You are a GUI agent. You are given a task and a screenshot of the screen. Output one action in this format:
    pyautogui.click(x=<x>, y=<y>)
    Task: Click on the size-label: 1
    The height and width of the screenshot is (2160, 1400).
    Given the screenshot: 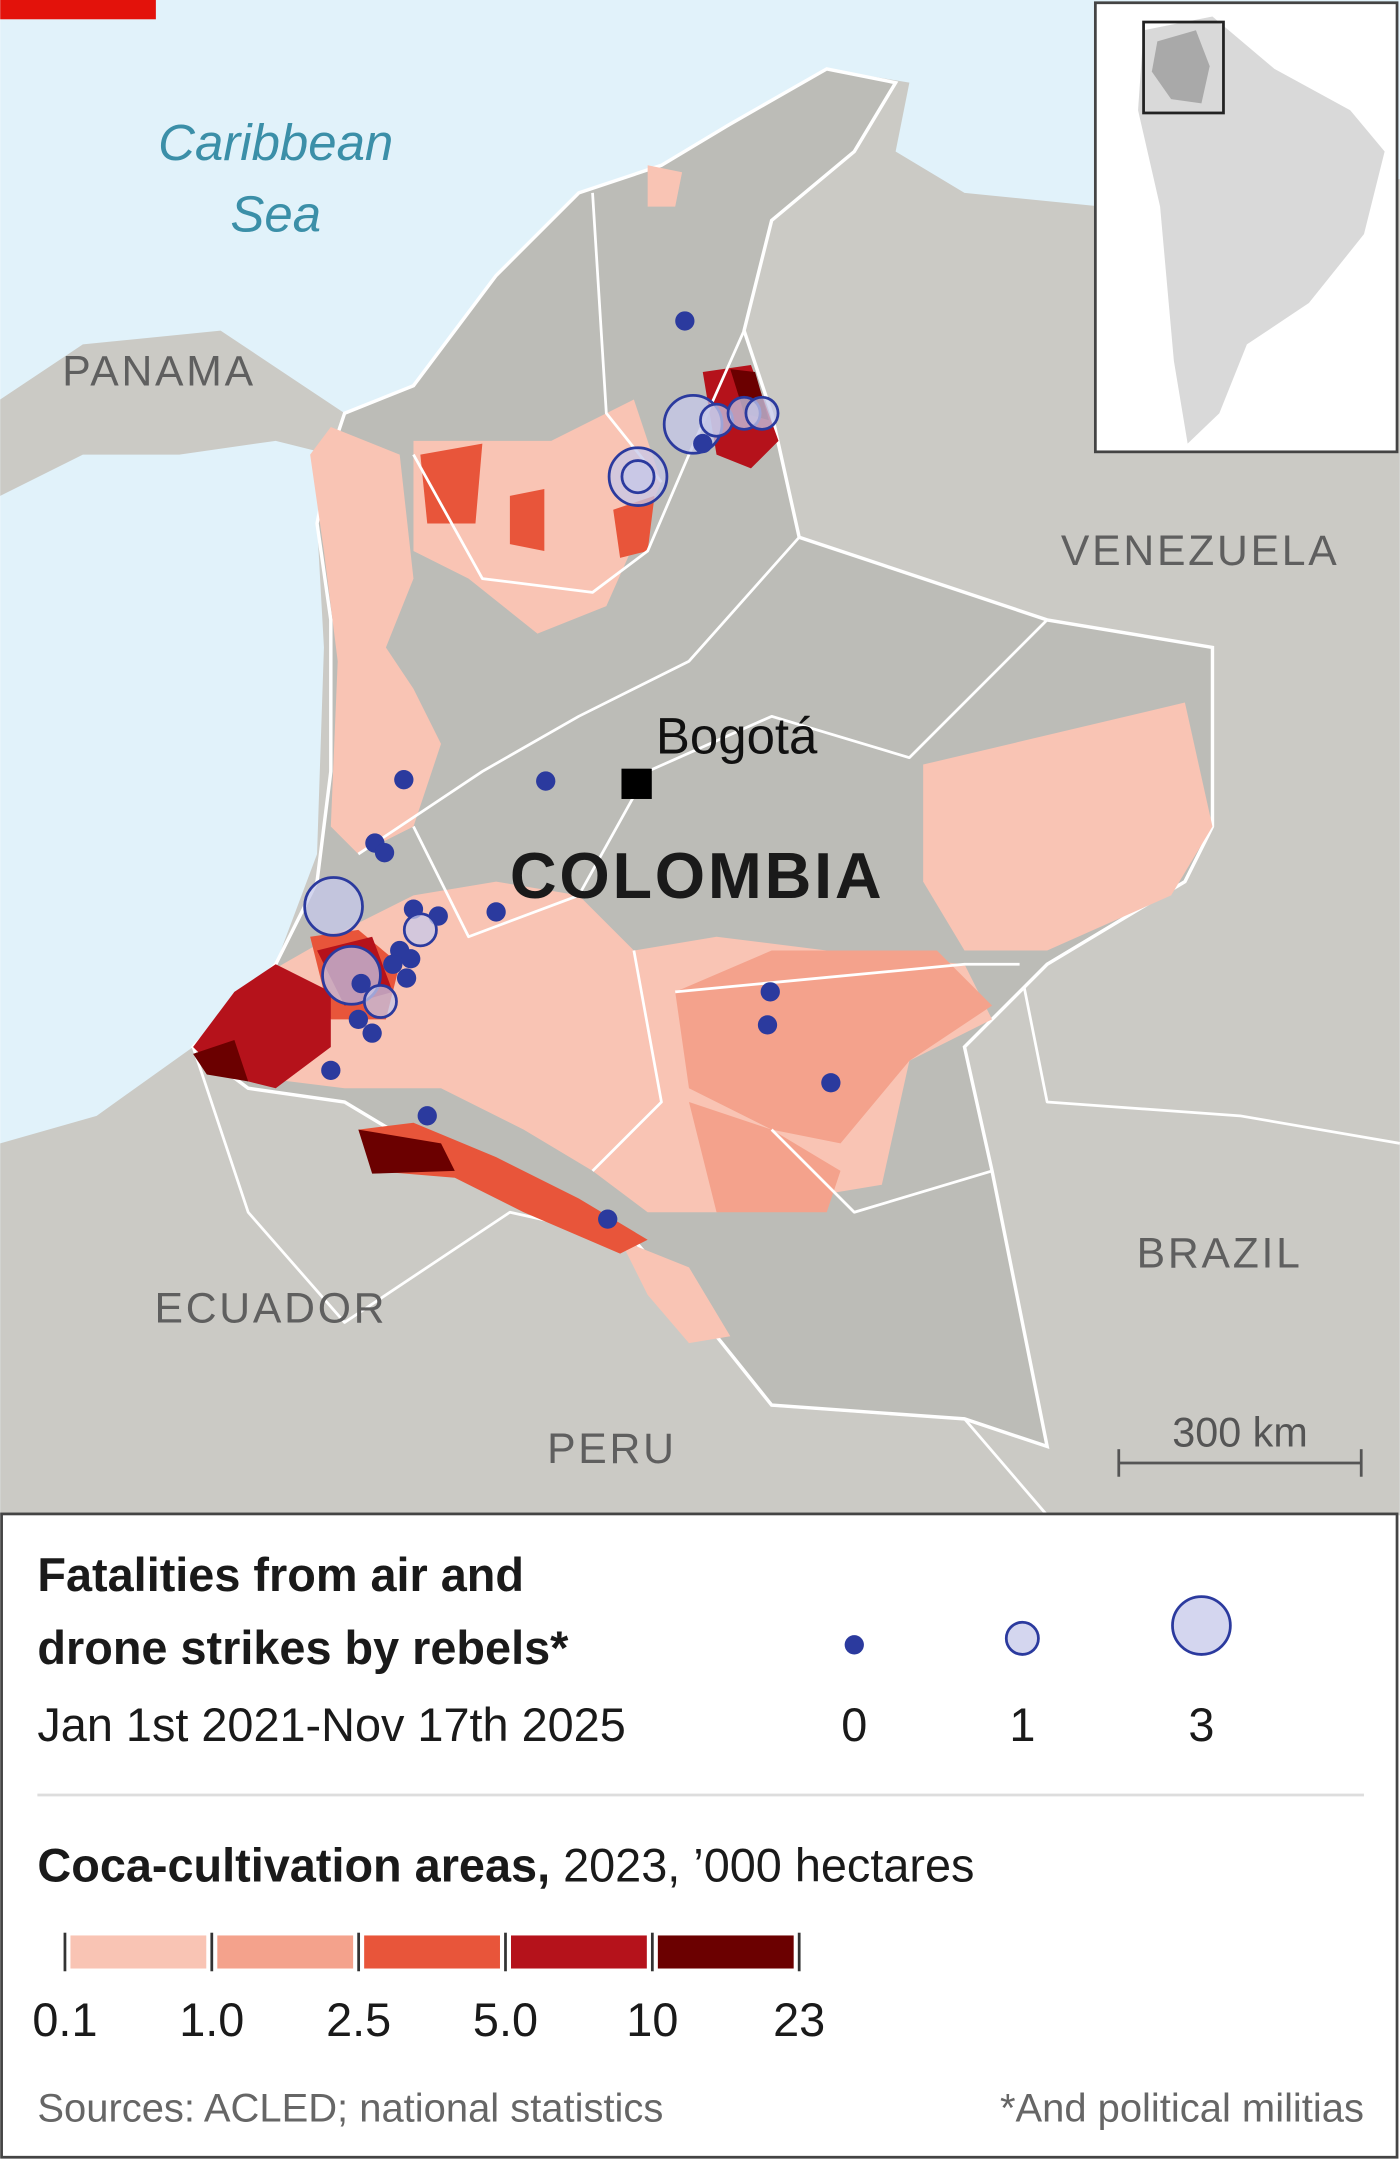 What is the action you would take?
    pyautogui.click(x=1022, y=1725)
    